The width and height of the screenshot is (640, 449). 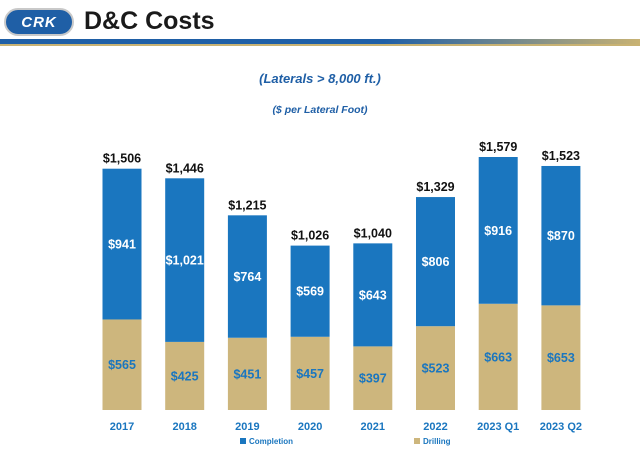 What do you see at coordinates (271, 441) in the screenshot?
I see `legend-label-completion: Completion` at bounding box center [271, 441].